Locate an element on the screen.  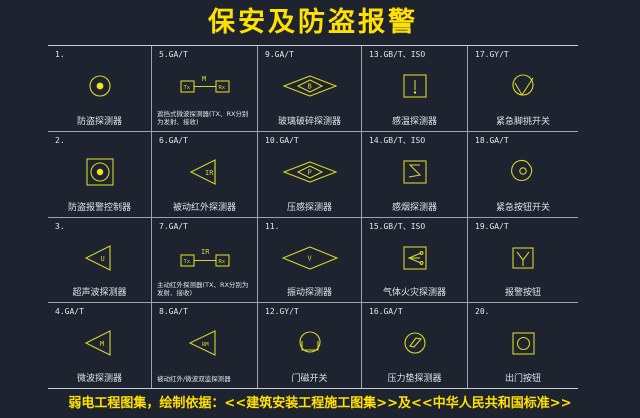
symbol-name: 报警按钮 is located at coordinates (522, 293).